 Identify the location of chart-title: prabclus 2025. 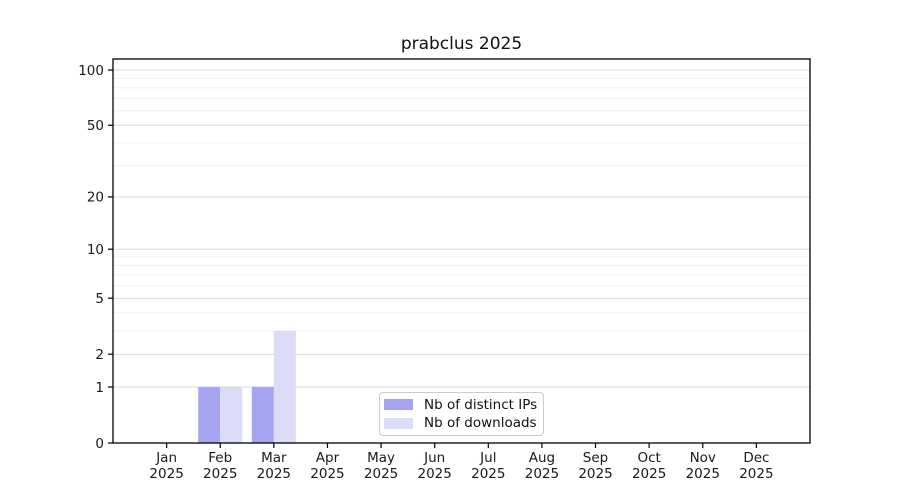
(461, 44).